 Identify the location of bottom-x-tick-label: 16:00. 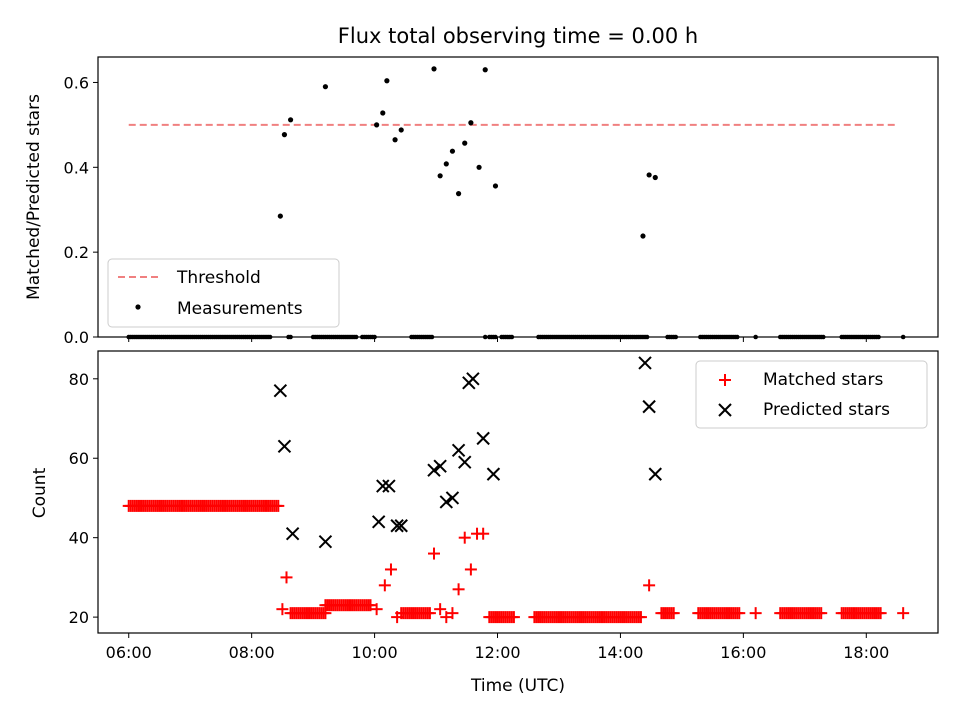
(743, 652).